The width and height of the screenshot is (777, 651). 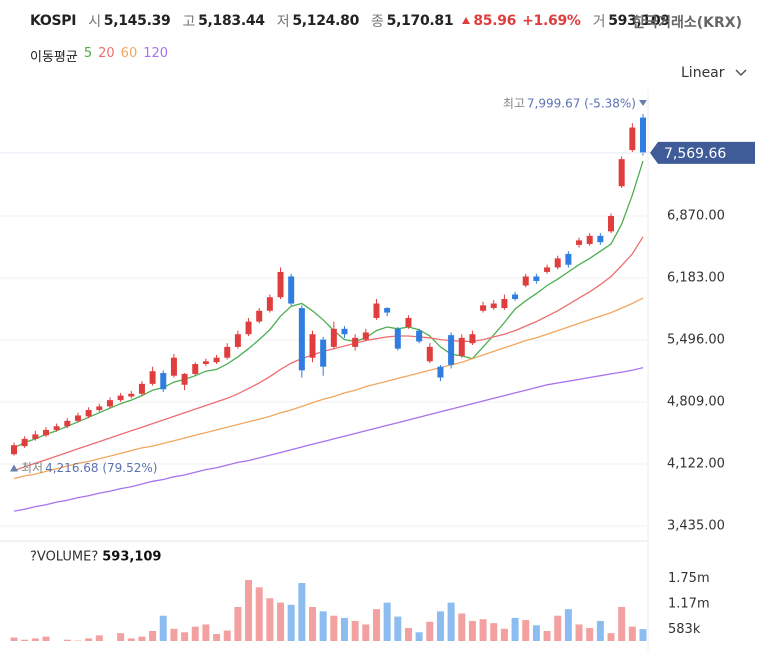 I want to click on high-label: 최고, so click(x=514, y=104).